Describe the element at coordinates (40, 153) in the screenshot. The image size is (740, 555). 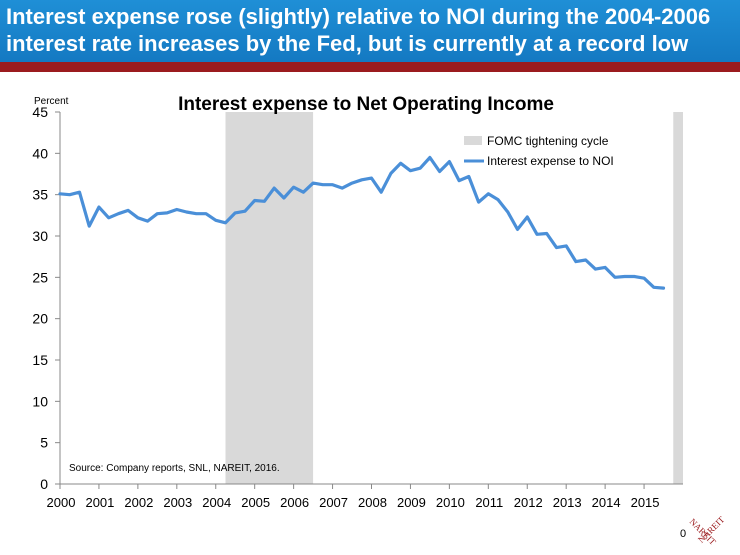
I see `y-tick-label: 40` at that location.